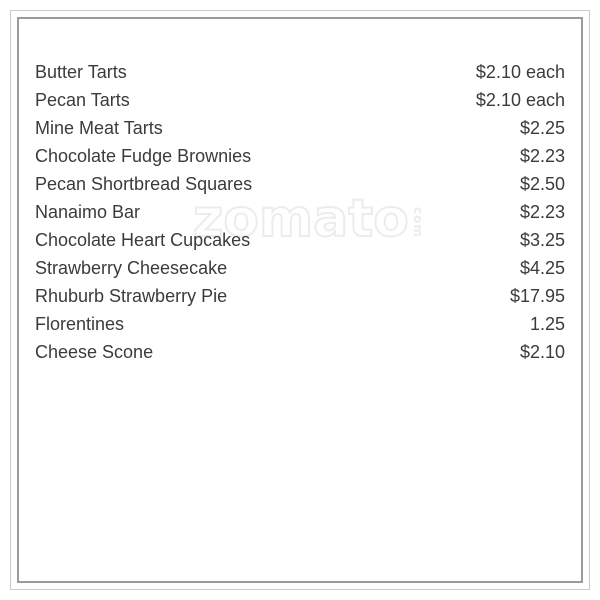 Image resolution: width=600 pixels, height=600 pixels. I want to click on menu-row: Strawberry Cheesecake $4.25, so click(300, 268).